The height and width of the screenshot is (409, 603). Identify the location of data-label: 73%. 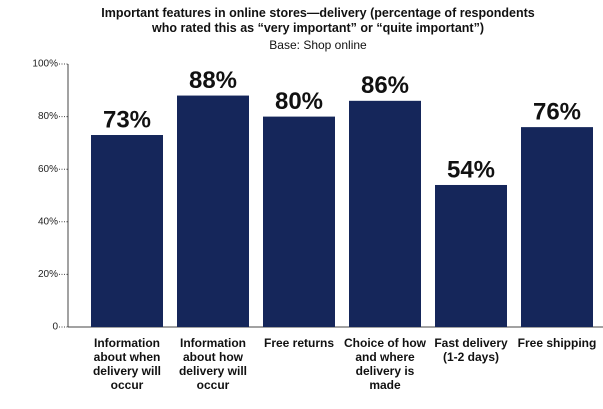
(127, 119).